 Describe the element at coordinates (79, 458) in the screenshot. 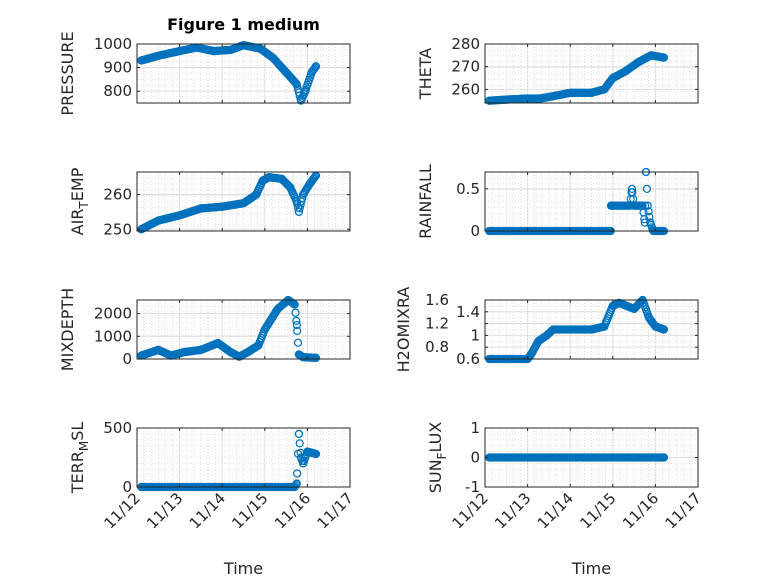

I see `y-axis-label: TERRMSL` at that location.